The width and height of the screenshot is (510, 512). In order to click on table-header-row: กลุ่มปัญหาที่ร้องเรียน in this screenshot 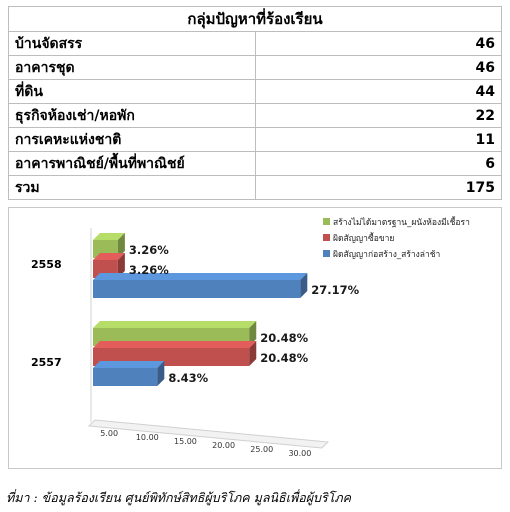, I will do `click(255, 19)`.